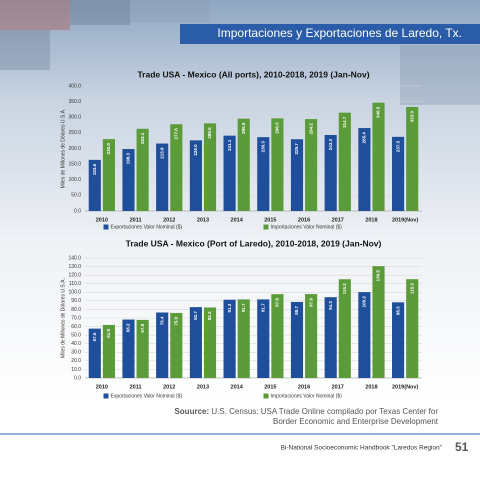 This screenshot has height=480, width=480. Describe the element at coordinates (161, 320) in the screenshot. I see `value-label: 76.4` at that location.